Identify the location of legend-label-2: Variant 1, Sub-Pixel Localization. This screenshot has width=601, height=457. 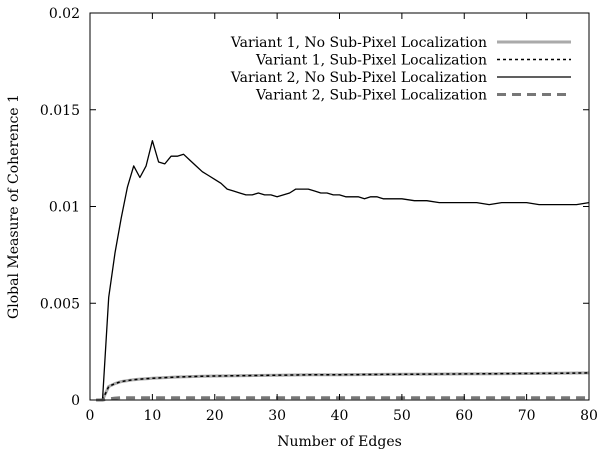
(371, 61).